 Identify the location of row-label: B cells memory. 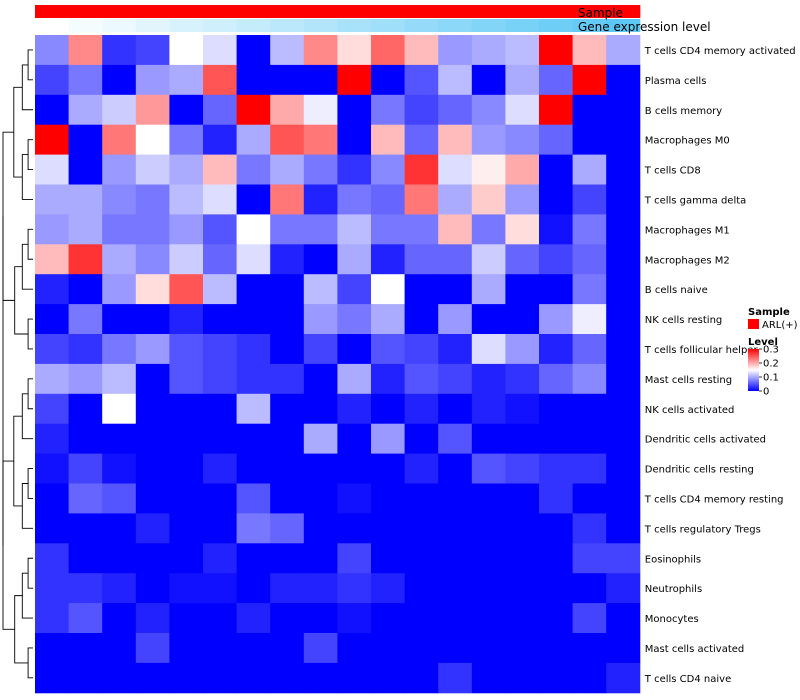
(683, 111).